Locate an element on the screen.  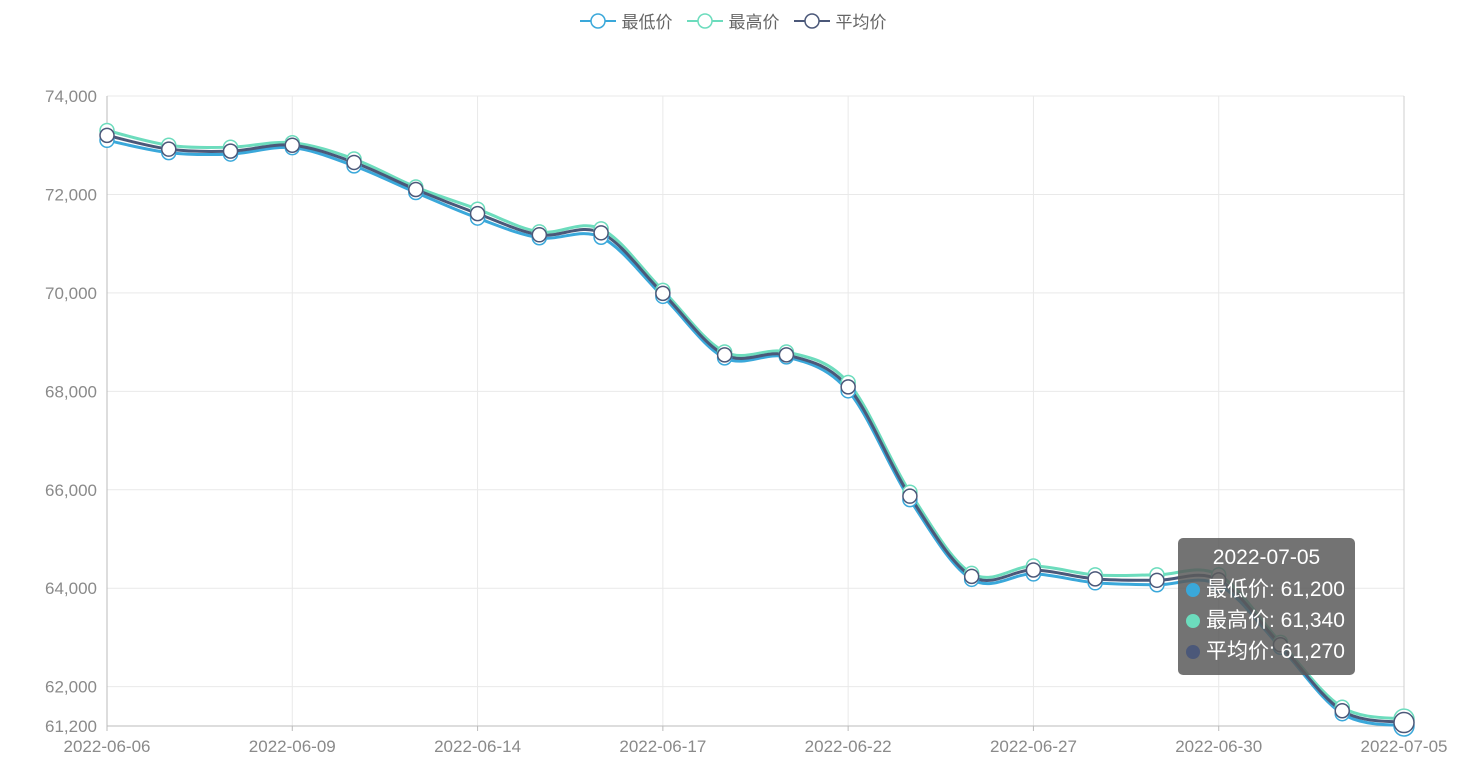
x-tick-label: 2022-06-06 is located at coordinates (107, 746).